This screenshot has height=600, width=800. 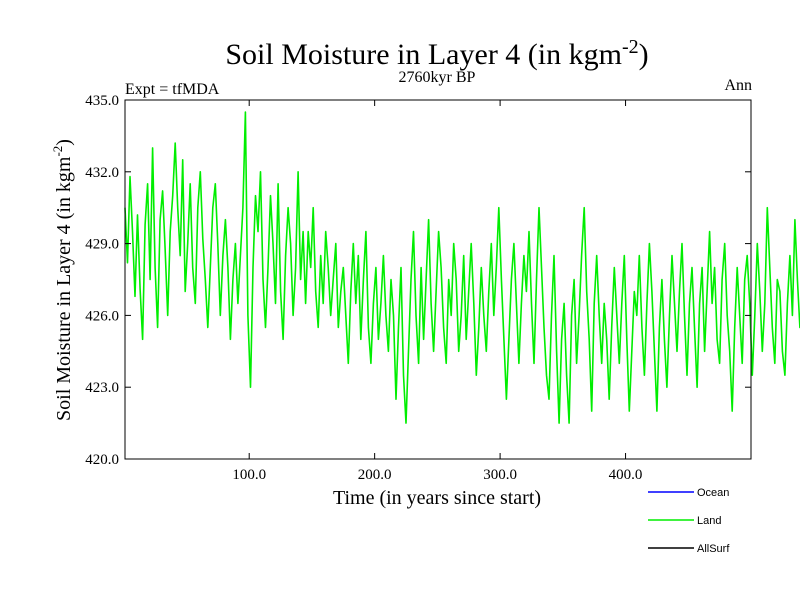 I want to click on y-tick-label: 423.0, so click(x=102, y=388).